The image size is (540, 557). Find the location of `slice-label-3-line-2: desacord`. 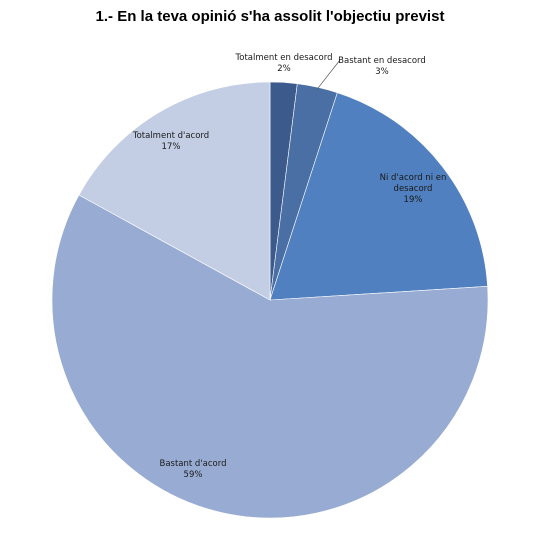

slice-label-3-line-2: desacord is located at coordinates (413, 189).